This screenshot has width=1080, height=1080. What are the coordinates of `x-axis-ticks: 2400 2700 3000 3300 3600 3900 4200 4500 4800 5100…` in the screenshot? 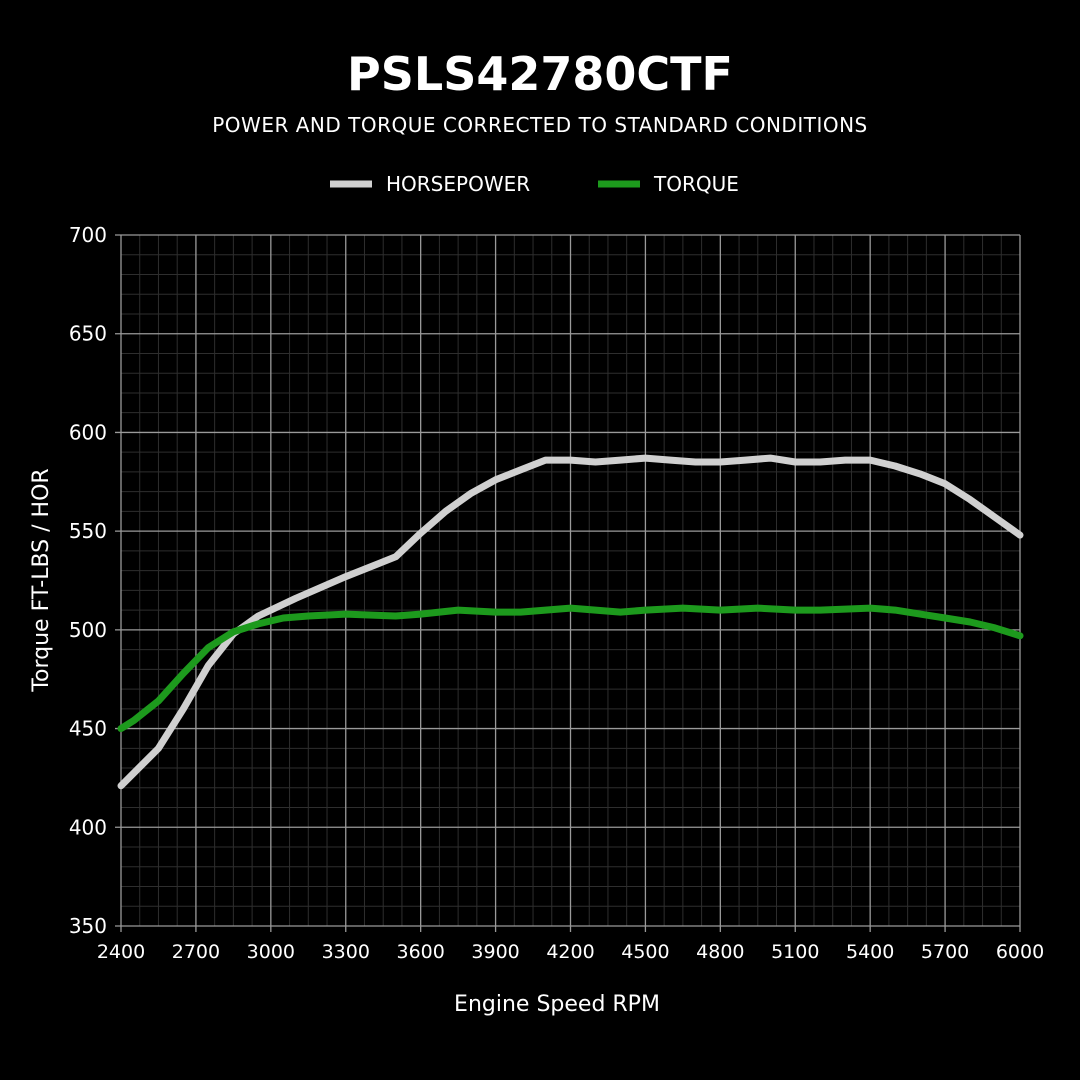 It's located at (570, 952).